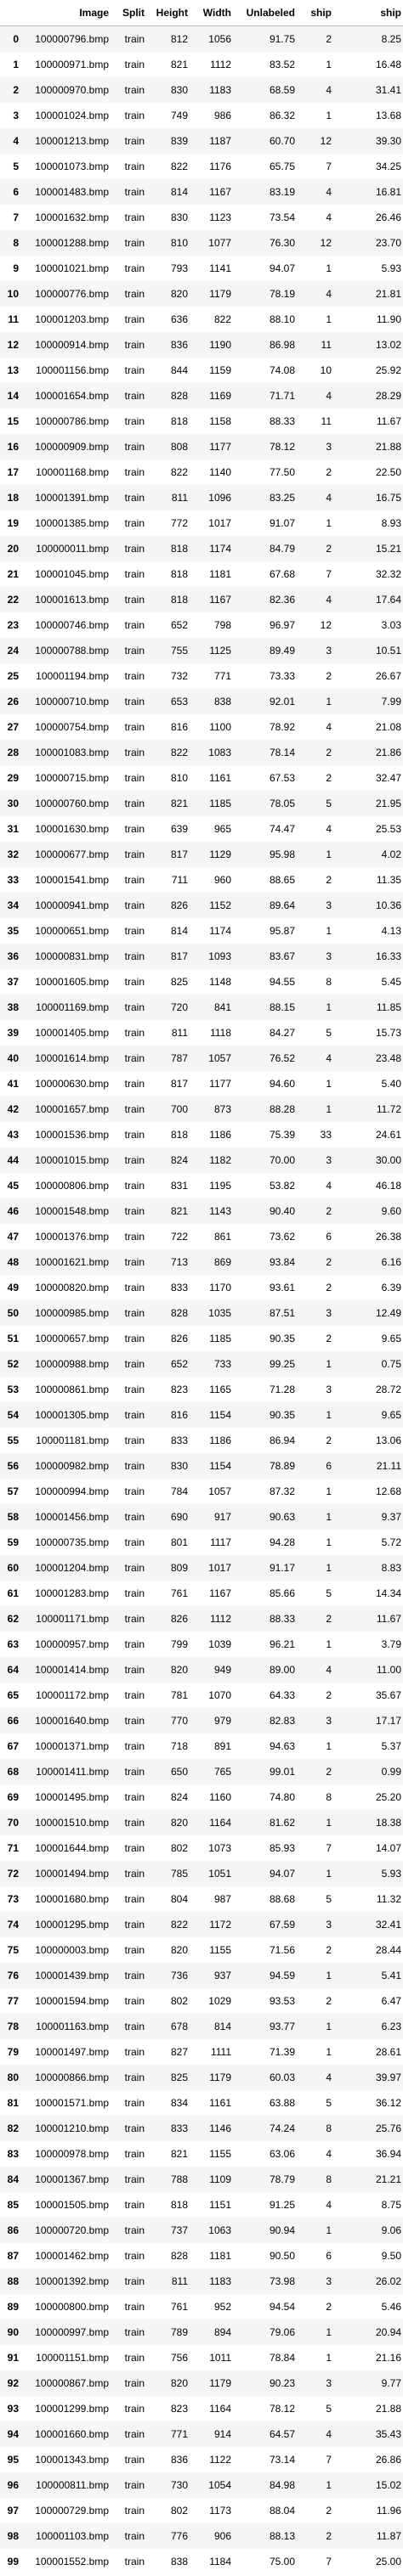 The width and height of the screenshot is (403, 2576). What do you see at coordinates (72, 829) in the screenshot?
I see `cell-image: 100001630.bmp` at bounding box center [72, 829].